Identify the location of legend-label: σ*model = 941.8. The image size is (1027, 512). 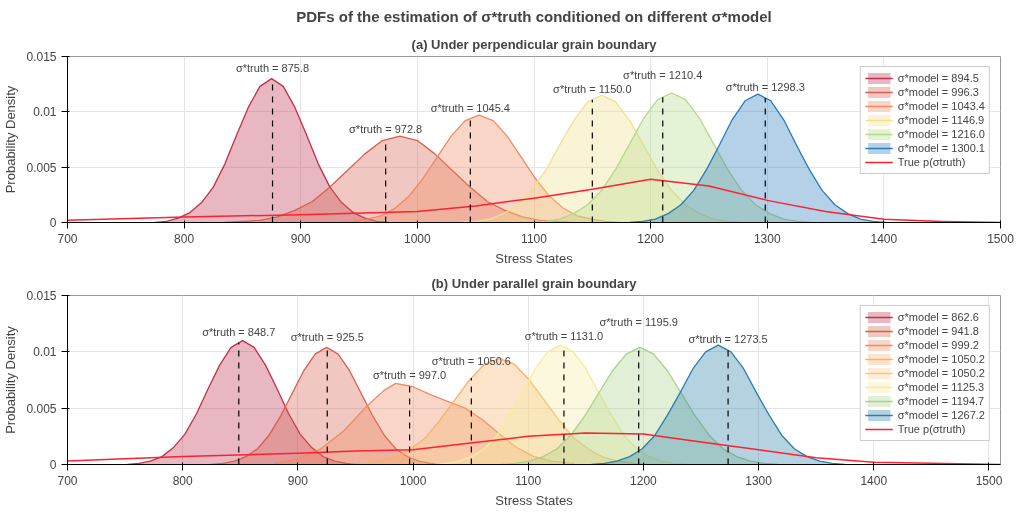
(938, 331).